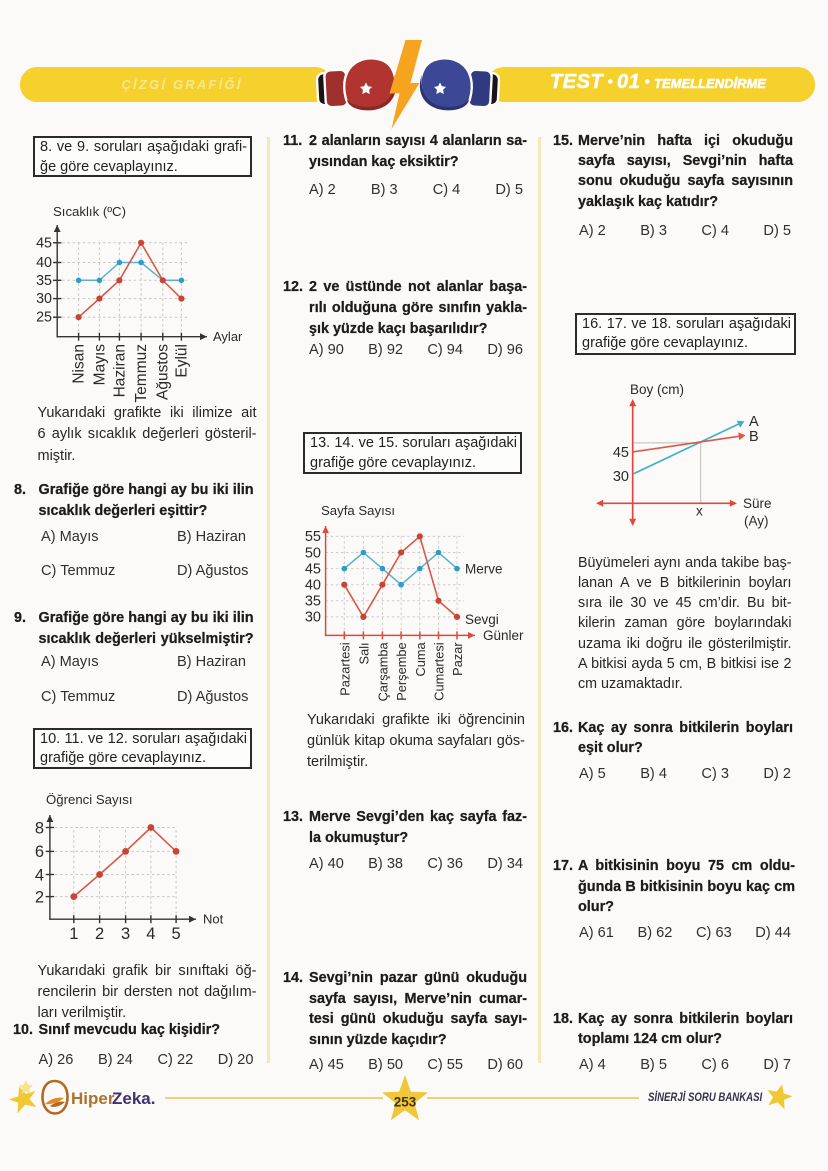 This screenshot has width=828, height=1171. Describe the element at coordinates (754, 422) in the screenshot. I see `svg-text: A` at that location.